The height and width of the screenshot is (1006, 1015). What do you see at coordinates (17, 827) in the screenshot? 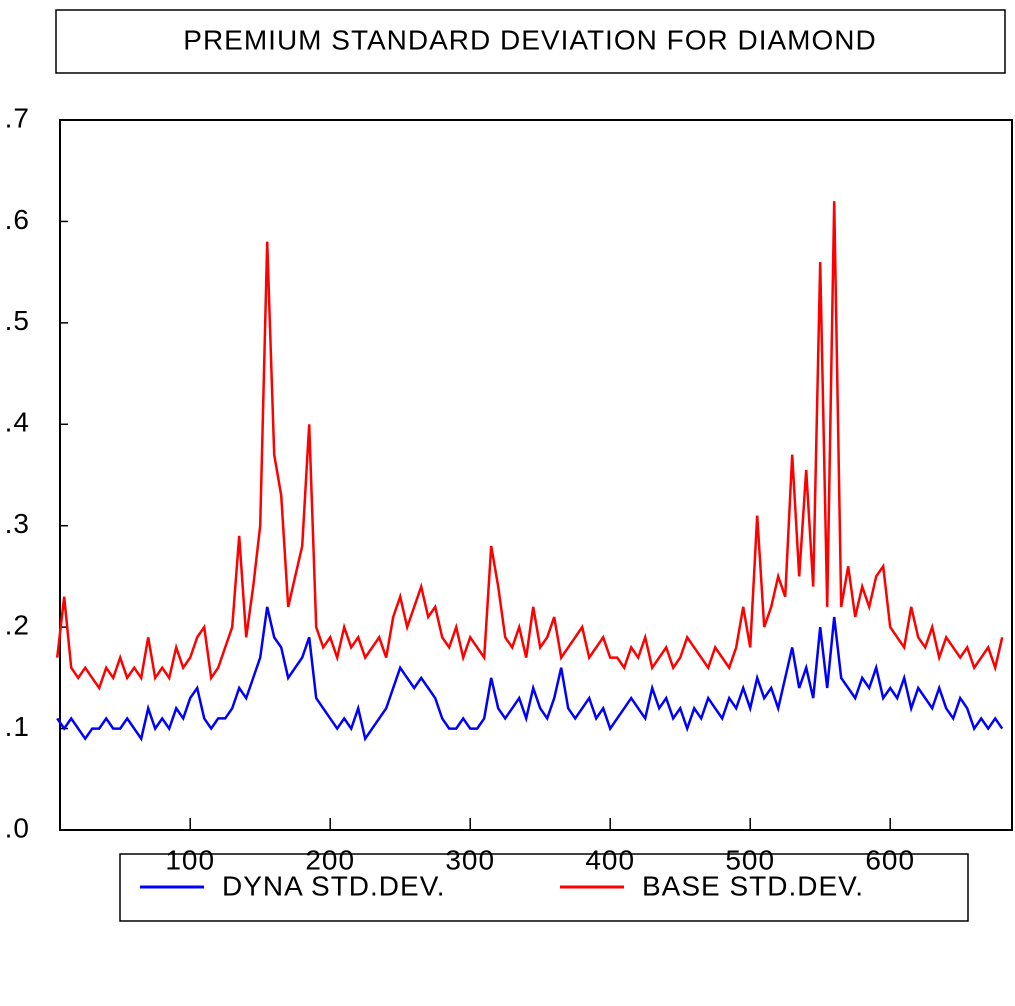
I see `y-tick-label: .0` at bounding box center [17, 827].